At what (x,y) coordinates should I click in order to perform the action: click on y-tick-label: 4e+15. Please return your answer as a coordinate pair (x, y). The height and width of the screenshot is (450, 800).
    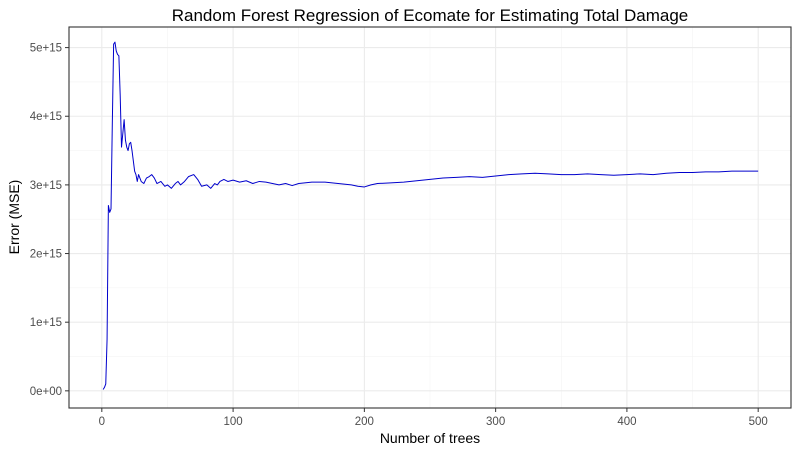
    Looking at the image, I should click on (46, 117).